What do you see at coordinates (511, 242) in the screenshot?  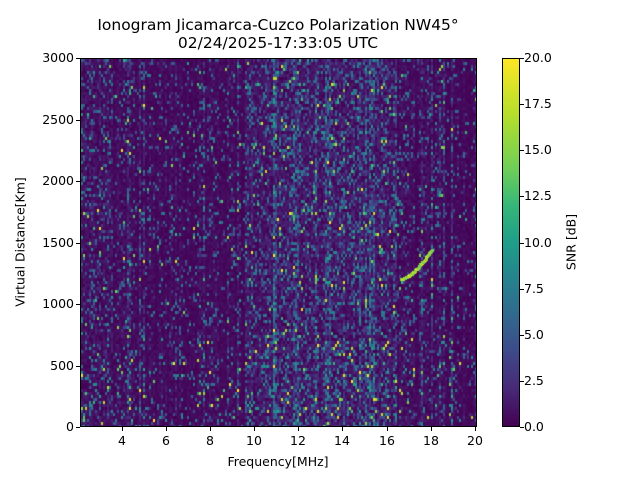 I see `colorbar` at bounding box center [511, 242].